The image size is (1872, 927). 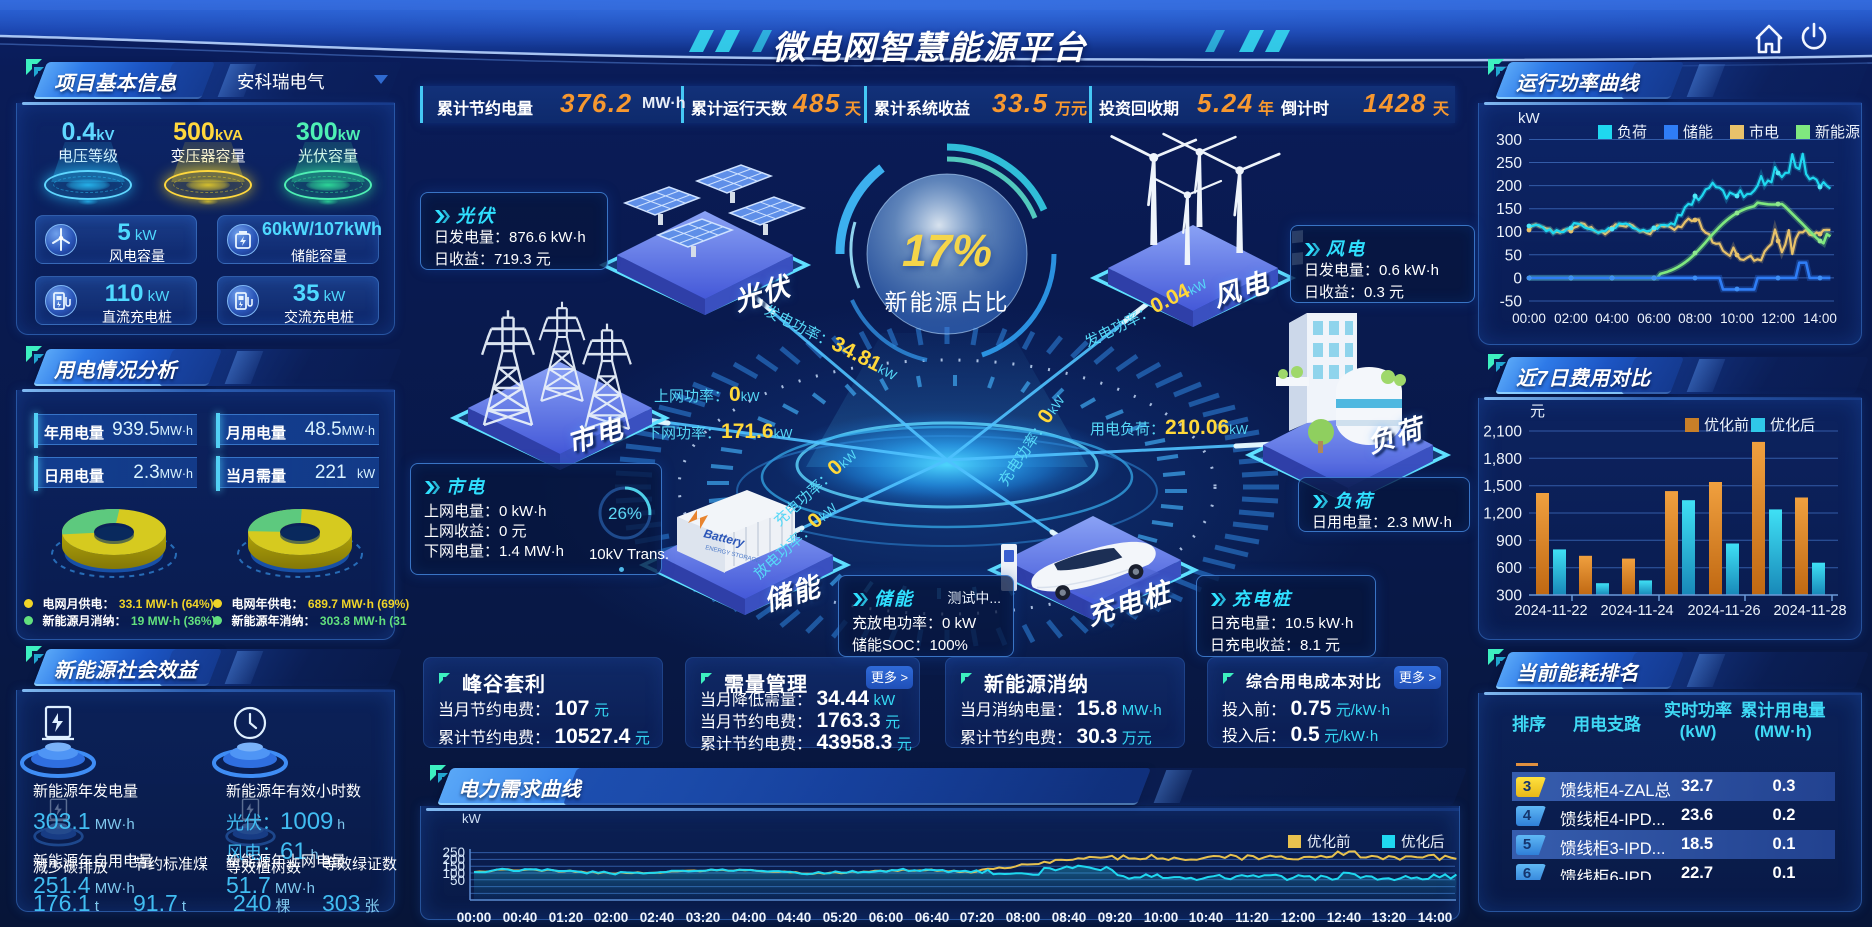 I want to click on svg-text: 01:20, so click(x=566, y=917).